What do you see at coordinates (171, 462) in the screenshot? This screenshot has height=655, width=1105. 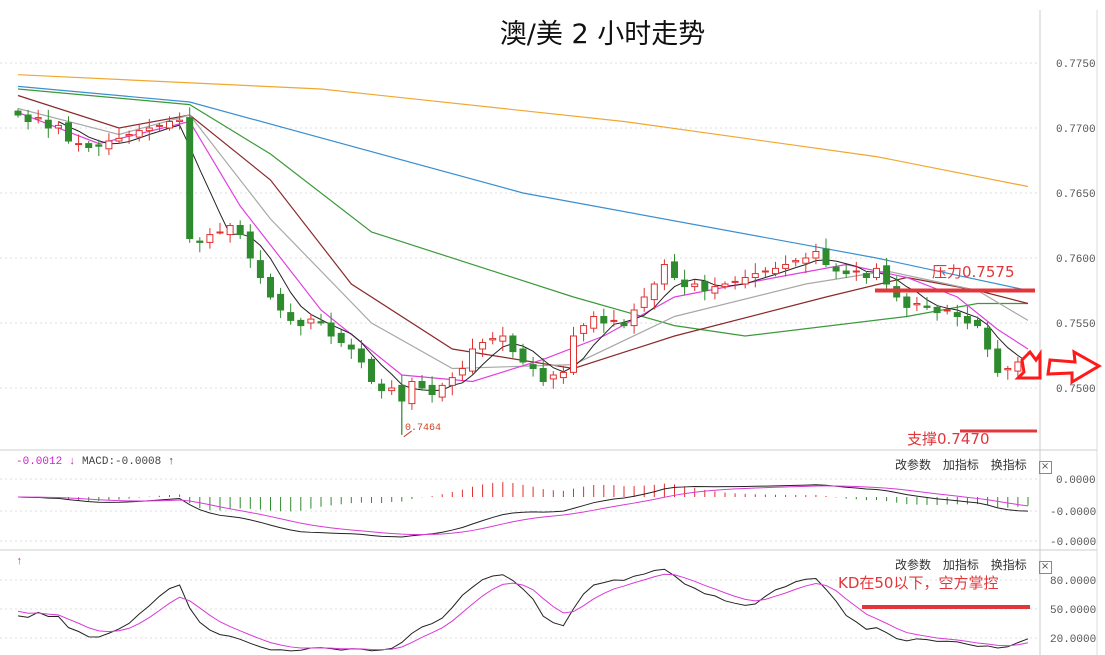 I see `macd-arrow-icon: ↑` at bounding box center [171, 462].